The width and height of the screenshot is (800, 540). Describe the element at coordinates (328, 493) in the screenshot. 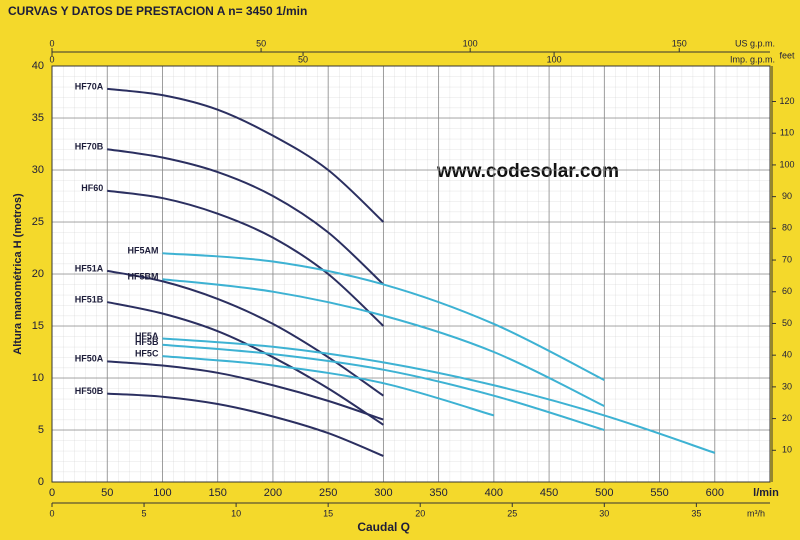

I see `x-tick-label: 250` at that location.